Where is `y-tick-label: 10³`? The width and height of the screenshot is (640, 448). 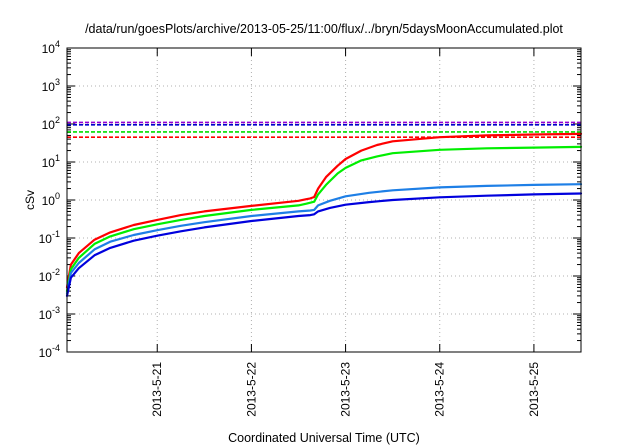 y-tick-label: 10³ is located at coordinates (51, 85).